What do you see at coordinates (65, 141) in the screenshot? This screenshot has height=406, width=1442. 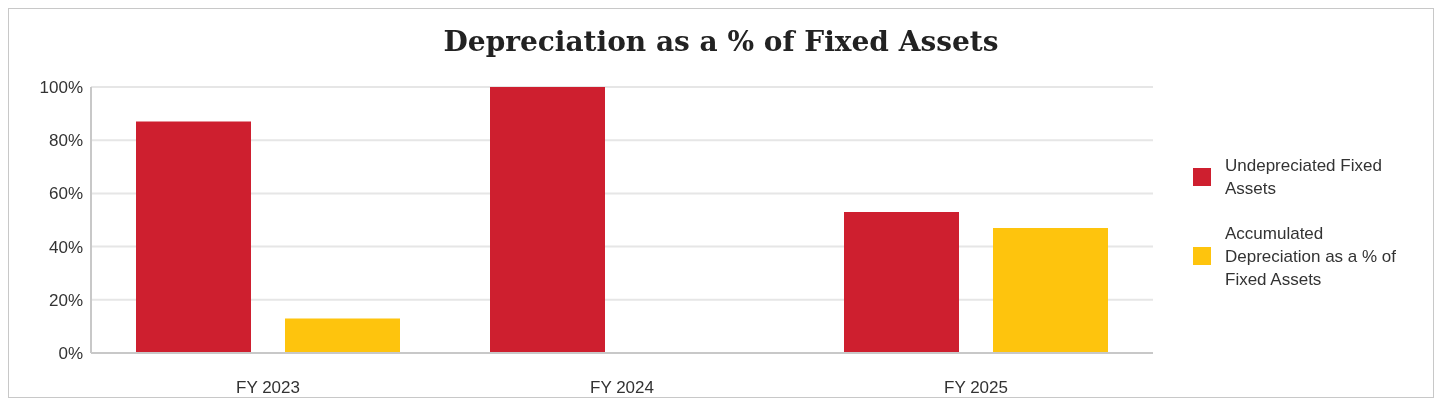 I see `y-tick-label: 80%` at bounding box center [65, 141].